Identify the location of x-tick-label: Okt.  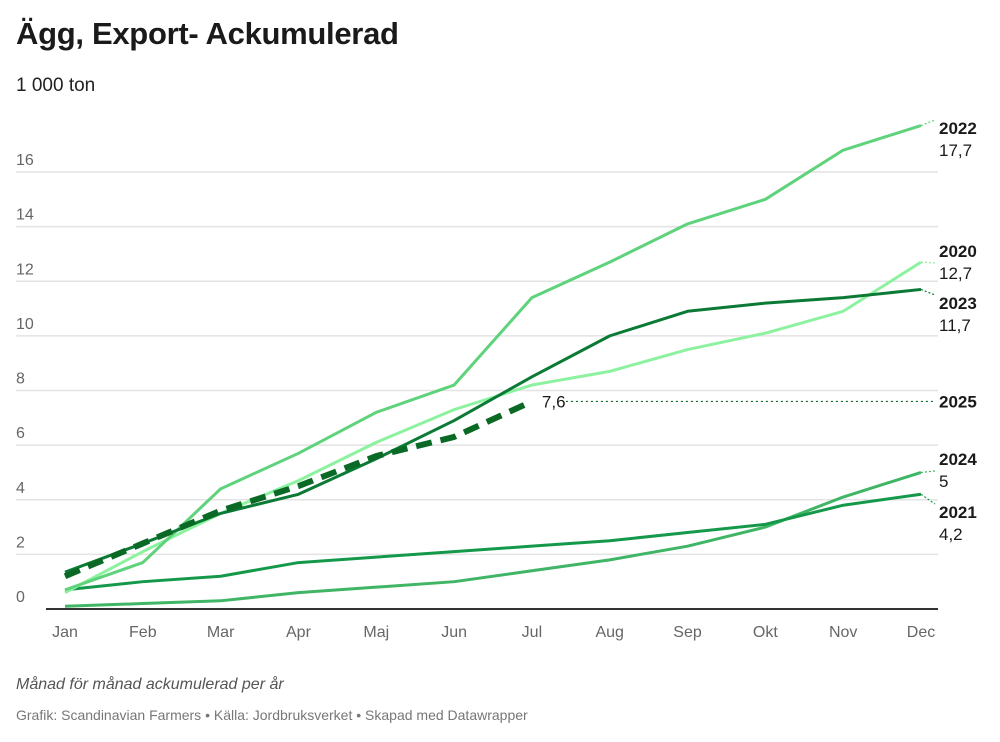
(765, 632).